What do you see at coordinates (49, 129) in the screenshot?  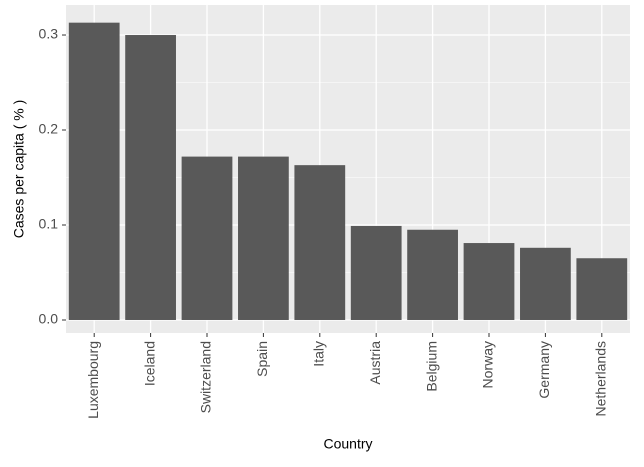 I see `y-tick-label: 0.2` at bounding box center [49, 129].